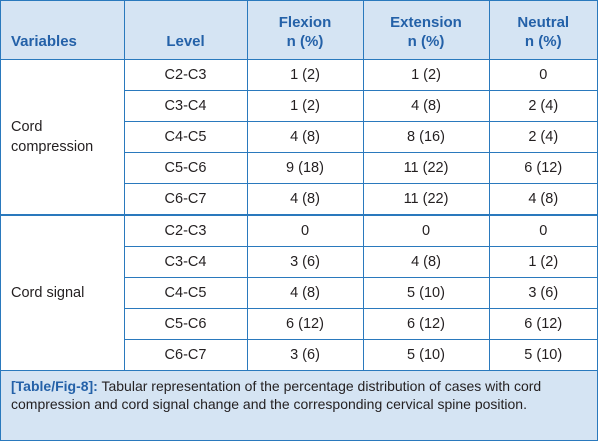 The height and width of the screenshot is (441, 598). What do you see at coordinates (425, 230) in the screenshot?
I see `extension-cell: 0` at bounding box center [425, 230].